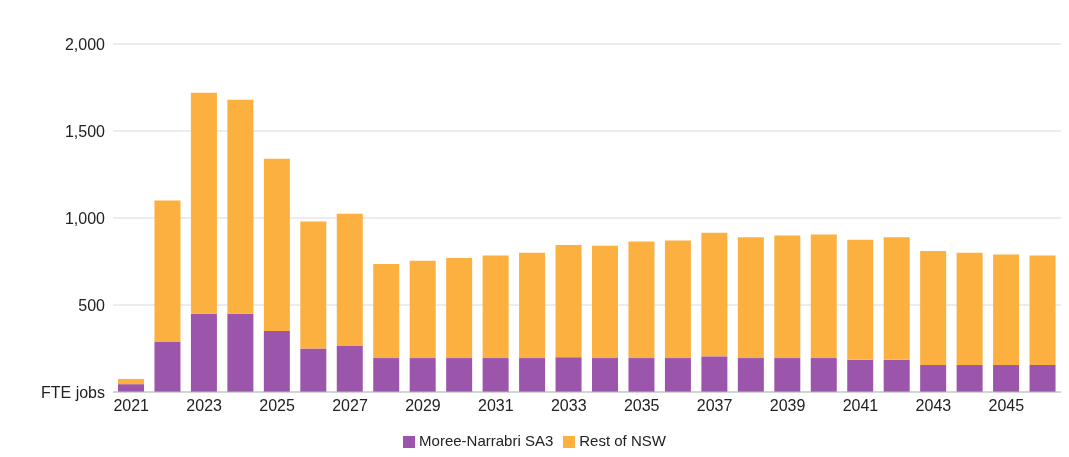 The height and width of the screenshot is (457, 1069). What do you see at coordinates (622, 440) in the screenshot?
I see `legend-label: Rest of NSW` at bounding box center [622, 440].